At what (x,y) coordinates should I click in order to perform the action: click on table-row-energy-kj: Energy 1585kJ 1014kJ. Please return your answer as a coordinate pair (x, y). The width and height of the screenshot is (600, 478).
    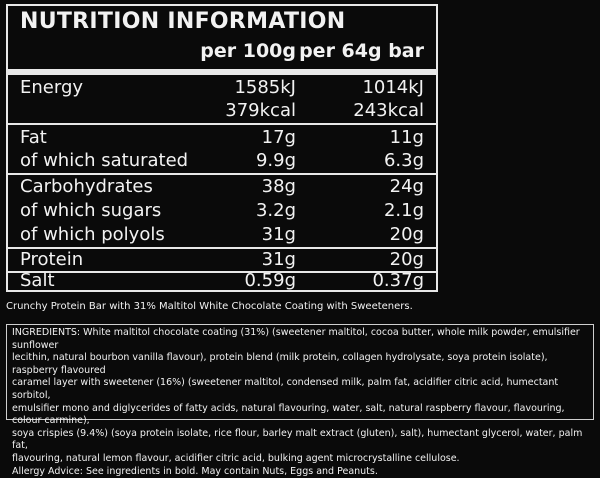
    Looking at the image, I should click on (222, 88).